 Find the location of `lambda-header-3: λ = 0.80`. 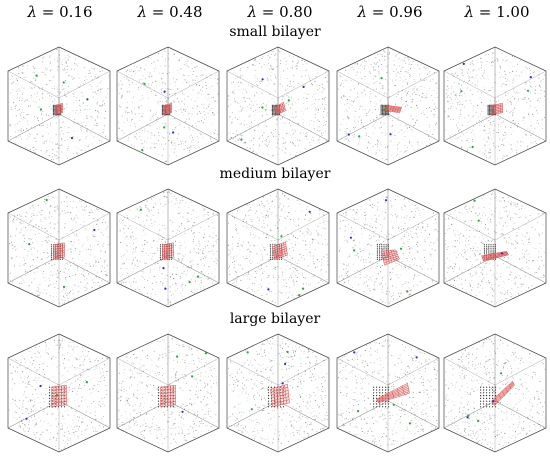

lambda-header-3: λ = 0.80 is located at coordinates (280, 12).